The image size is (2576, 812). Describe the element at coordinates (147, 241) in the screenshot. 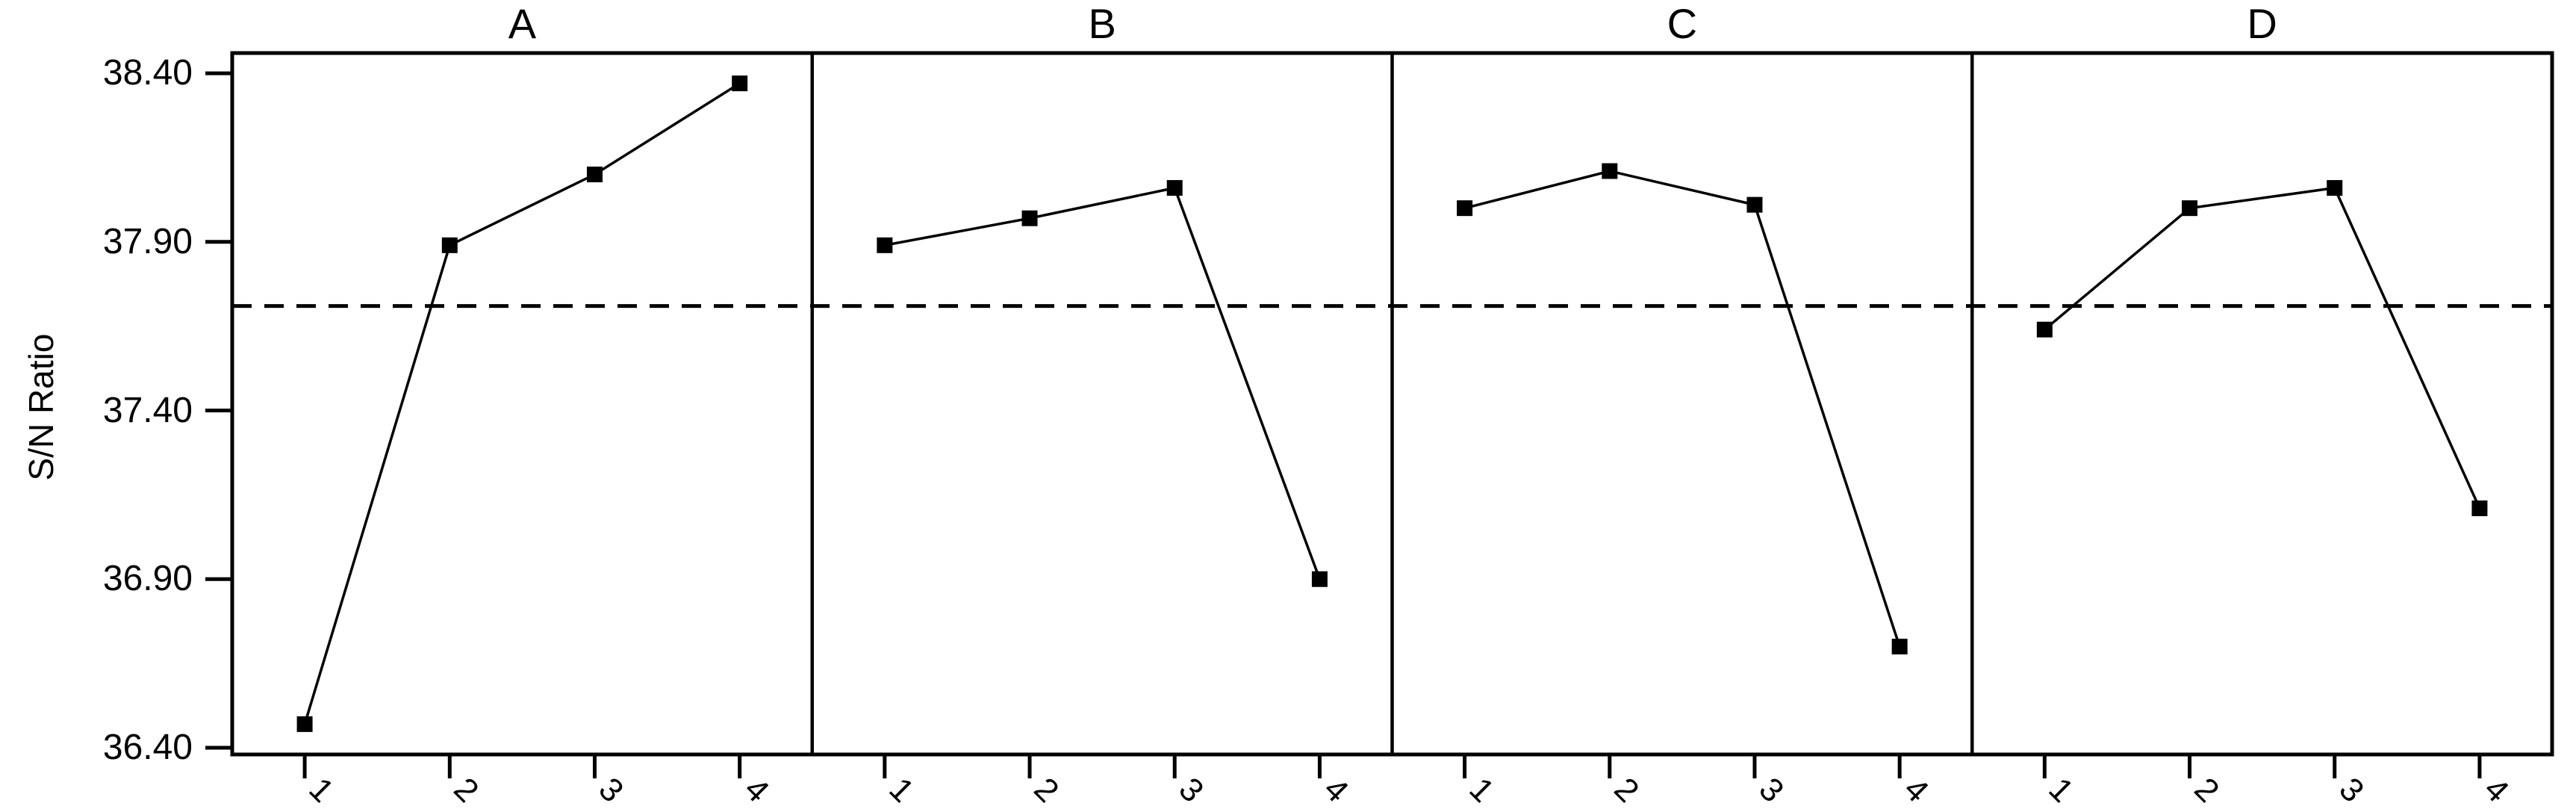

I see `y-tick-label: 37.90` at that location.